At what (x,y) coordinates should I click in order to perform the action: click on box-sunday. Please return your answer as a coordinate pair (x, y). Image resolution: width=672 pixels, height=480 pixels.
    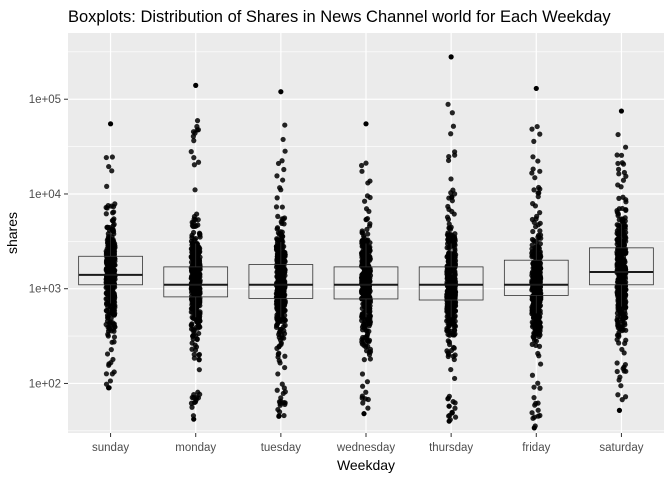
    Looking at the image, I should click on (110, 268).